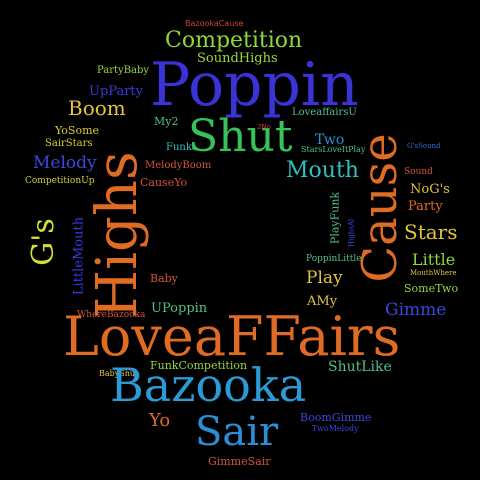  Describe the element at coordinates (264, 127) in the screenshot. I see `word-2no: 2No` at that location.